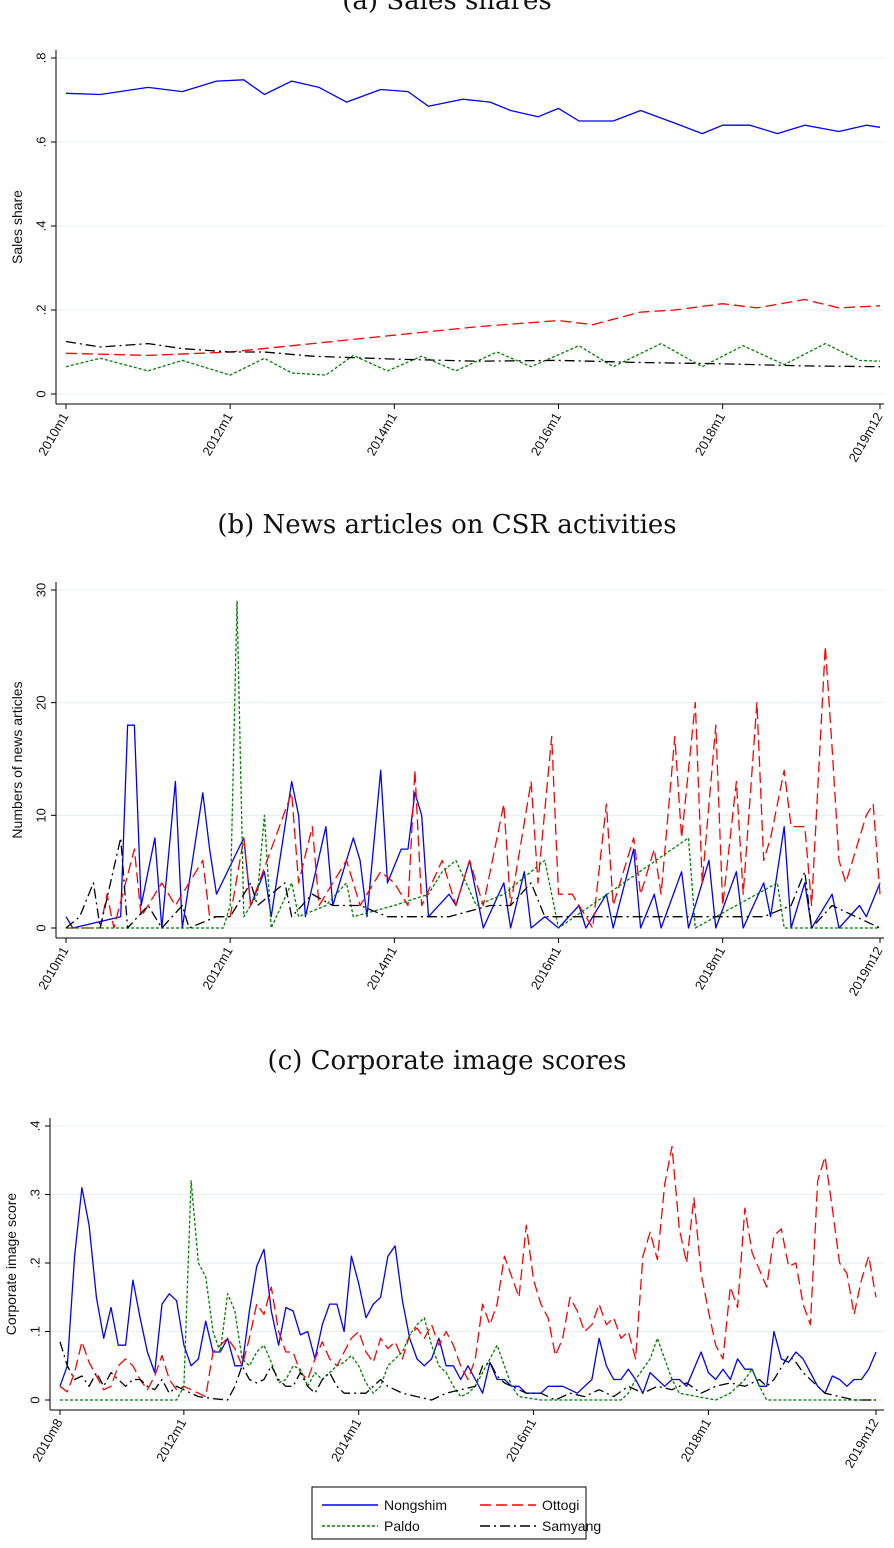  What do you see at coordinates (40, 58) in the screenshot?
I see `y-tick-label-a-4: .8` at bounding box center [40, 58].